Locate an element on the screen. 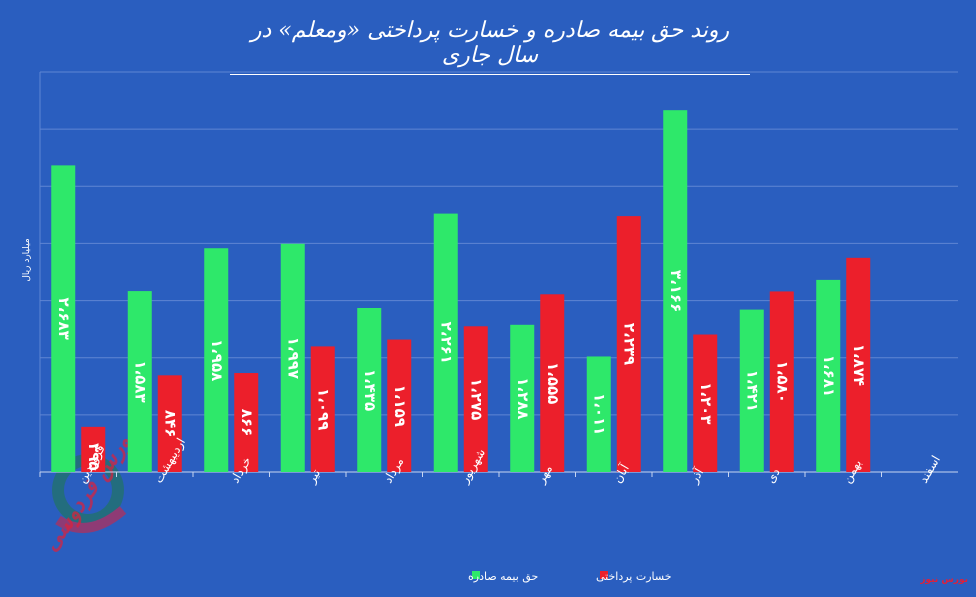 The width and height of the screenshot is (976, 597). legend-swatch-premium is located at coordinates (476, 575).